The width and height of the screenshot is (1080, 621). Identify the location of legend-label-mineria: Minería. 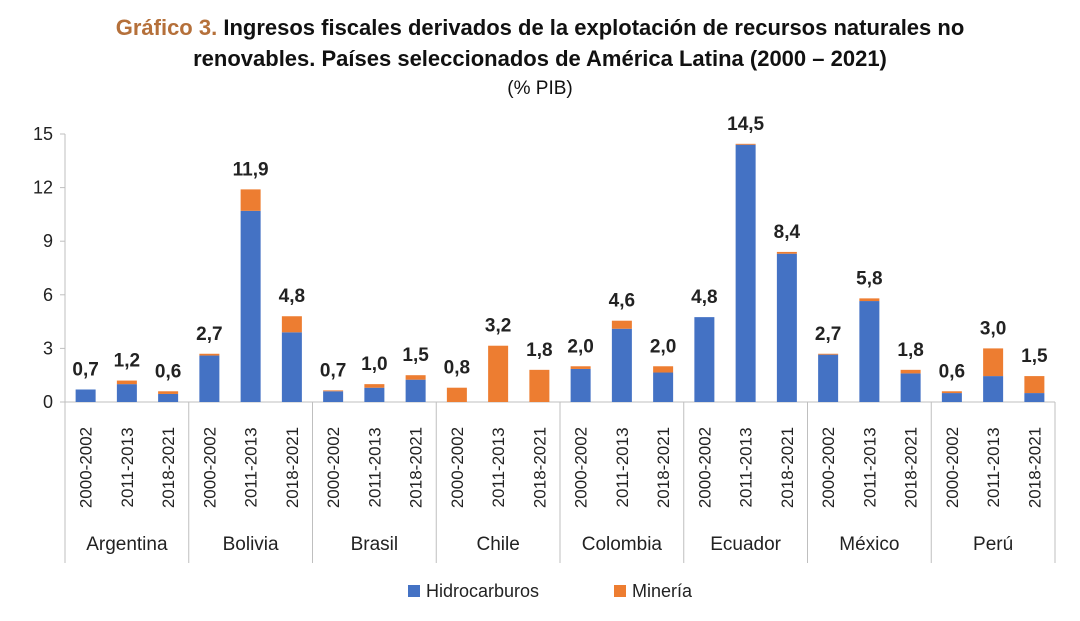
(662, 591).